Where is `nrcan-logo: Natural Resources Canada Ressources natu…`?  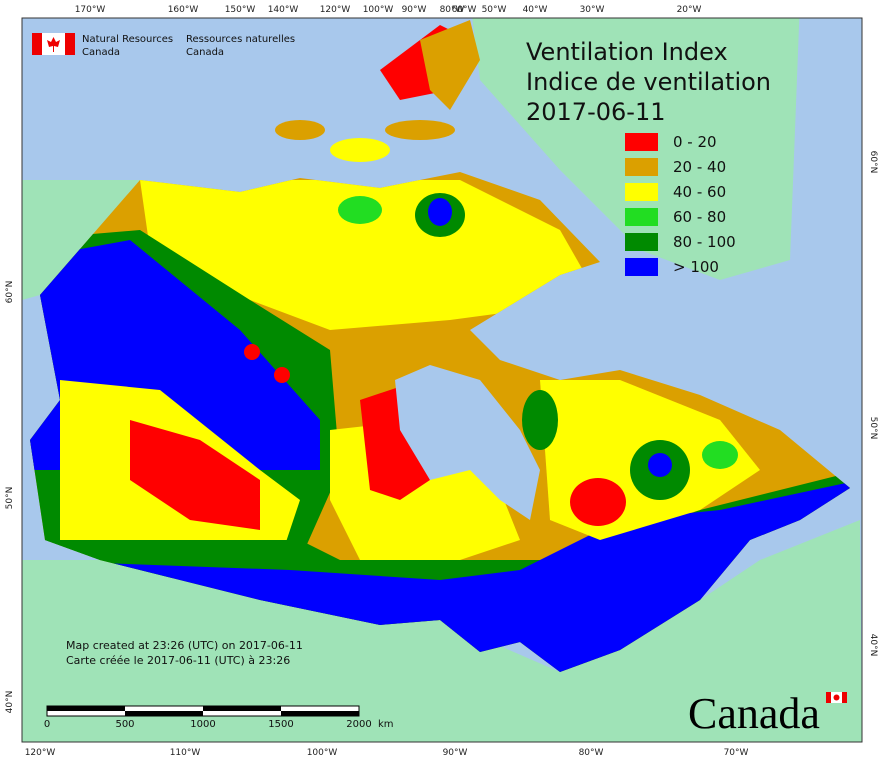
nrcan-logo: Natural Resources Canada Ressources natu… is located at coordinates (163, 45).